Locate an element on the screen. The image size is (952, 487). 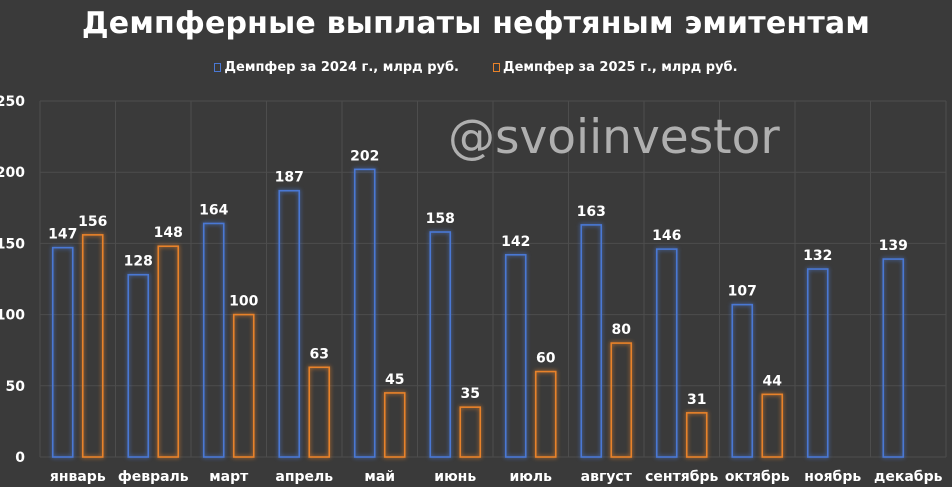
legend-swatch-2025 is located at coordinates (496, 67).